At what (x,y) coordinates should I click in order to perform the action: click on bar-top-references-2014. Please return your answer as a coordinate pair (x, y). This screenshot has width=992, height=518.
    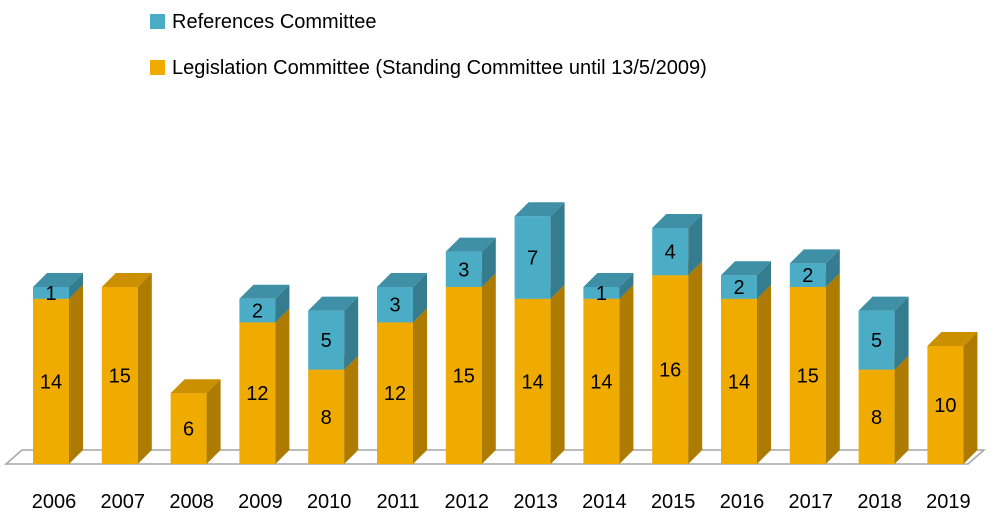
    Looking at the image, I should click on (608, 280).